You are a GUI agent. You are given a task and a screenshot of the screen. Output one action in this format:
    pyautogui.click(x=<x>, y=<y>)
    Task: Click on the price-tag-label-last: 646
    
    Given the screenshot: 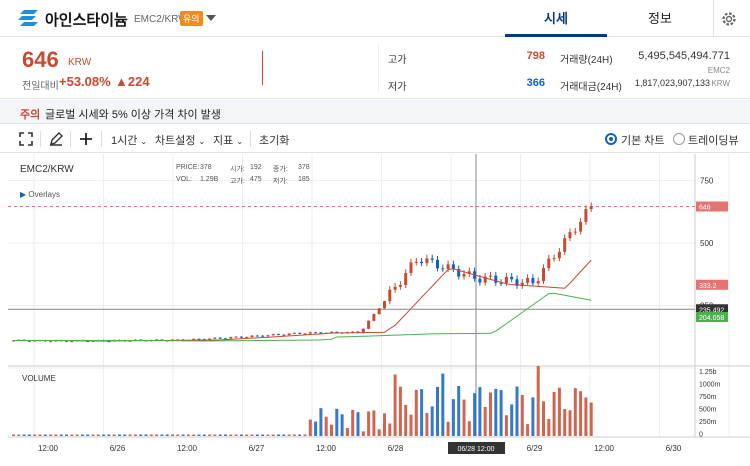 What is the action you would take?
    pyautogui.click(x=705, y=208)
    